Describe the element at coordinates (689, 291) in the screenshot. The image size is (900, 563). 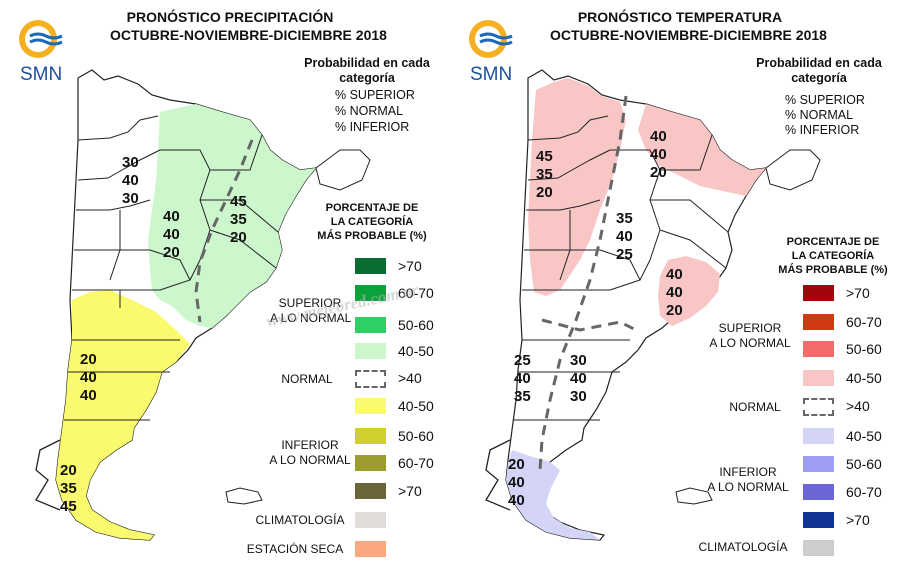
I see `temp-superior-region-ba` at that location.